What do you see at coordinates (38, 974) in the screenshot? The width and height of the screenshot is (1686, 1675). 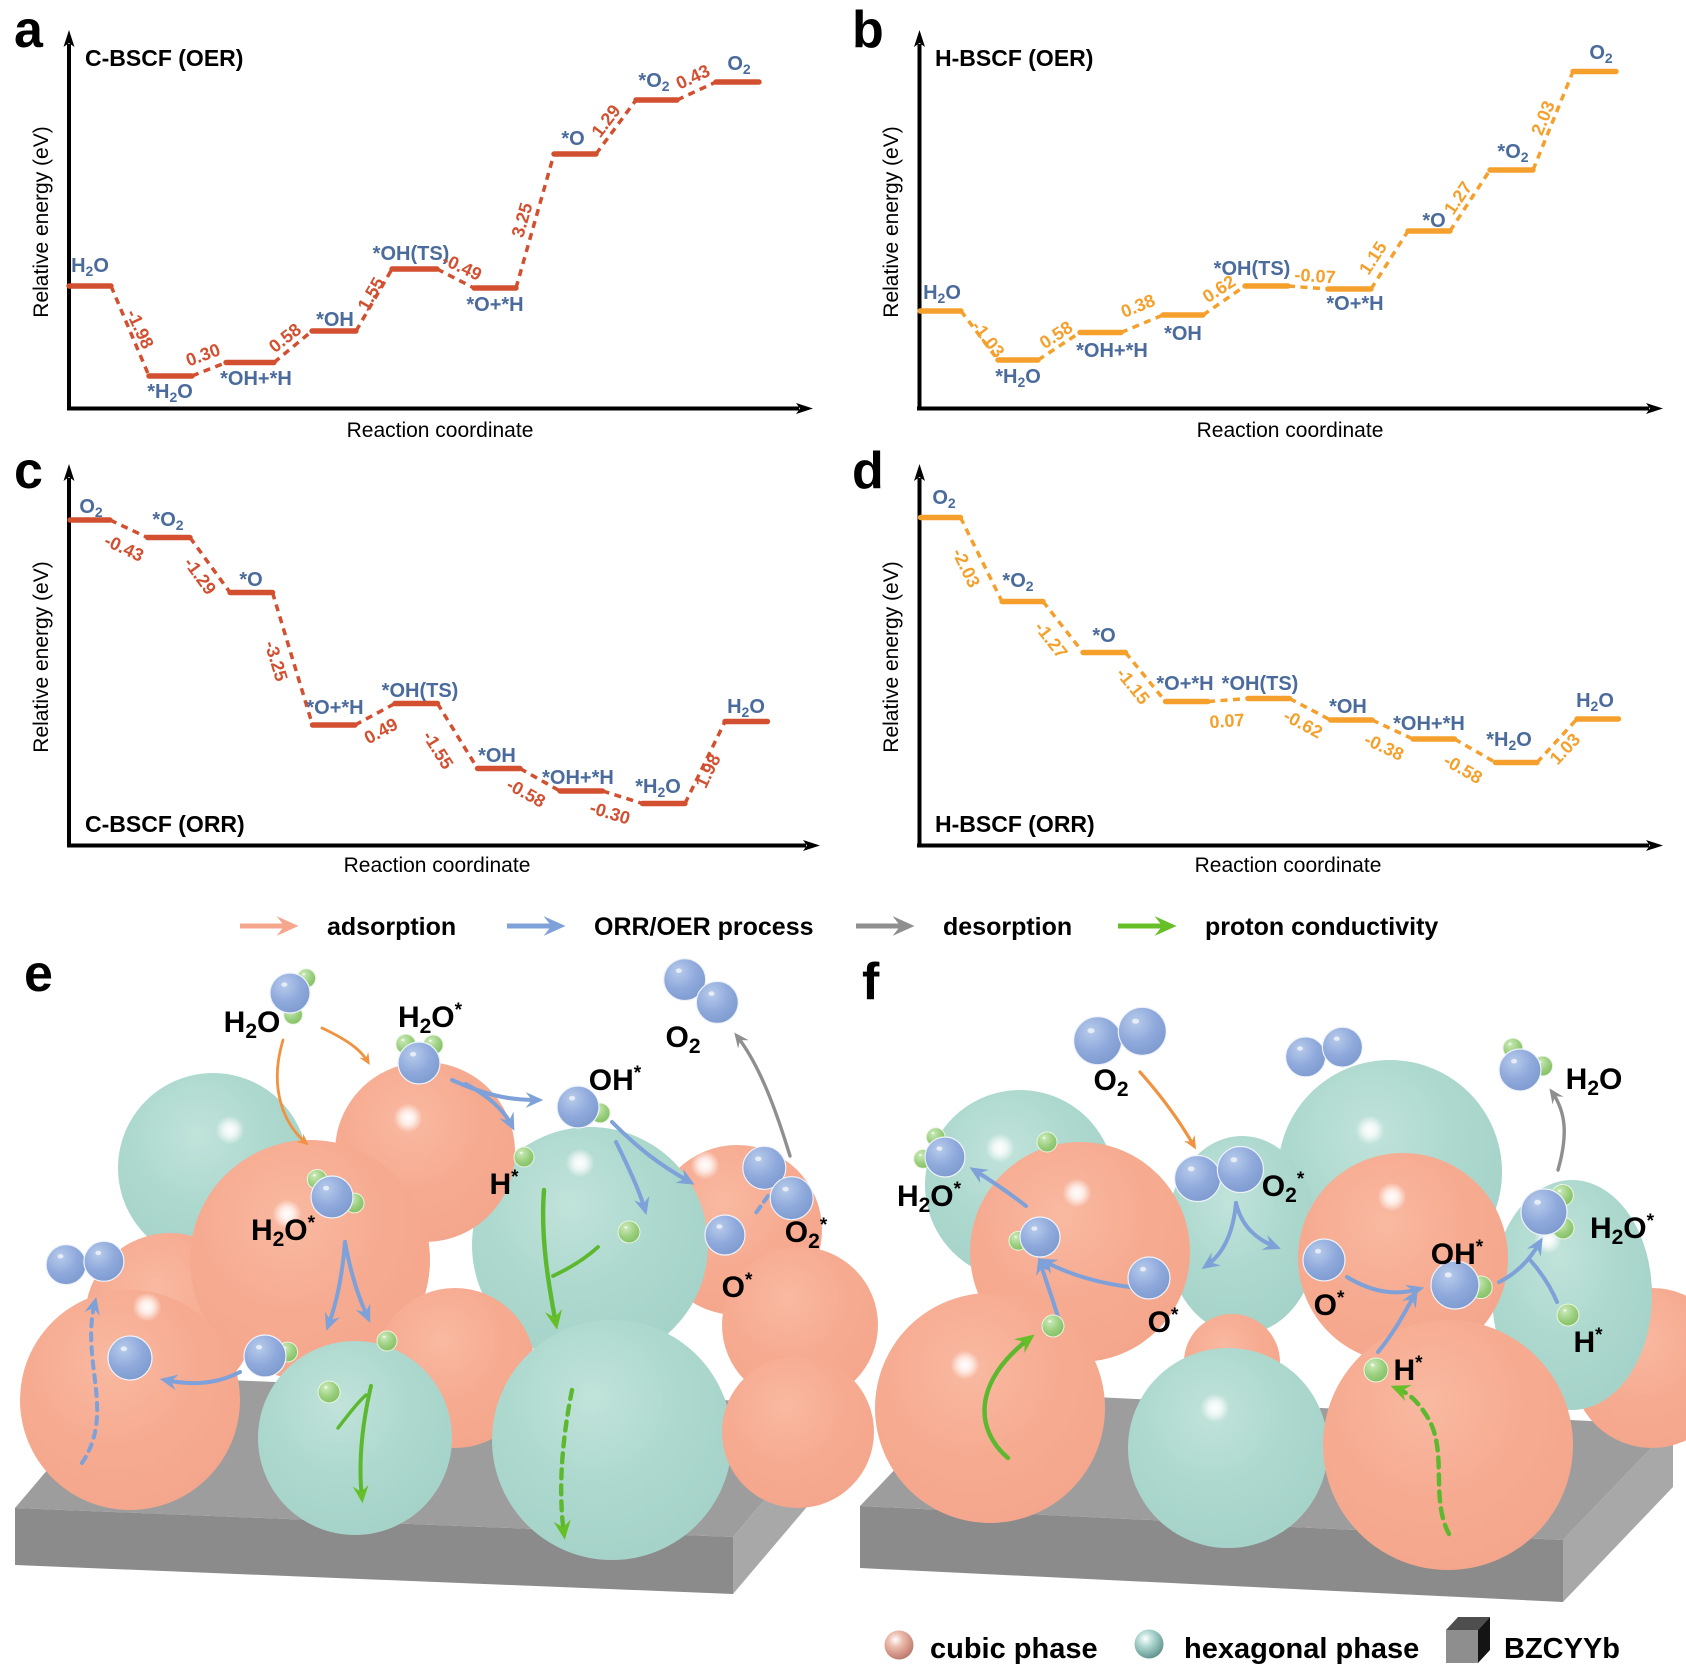 I see `svg-text: e` at bounding box center [38, 974].